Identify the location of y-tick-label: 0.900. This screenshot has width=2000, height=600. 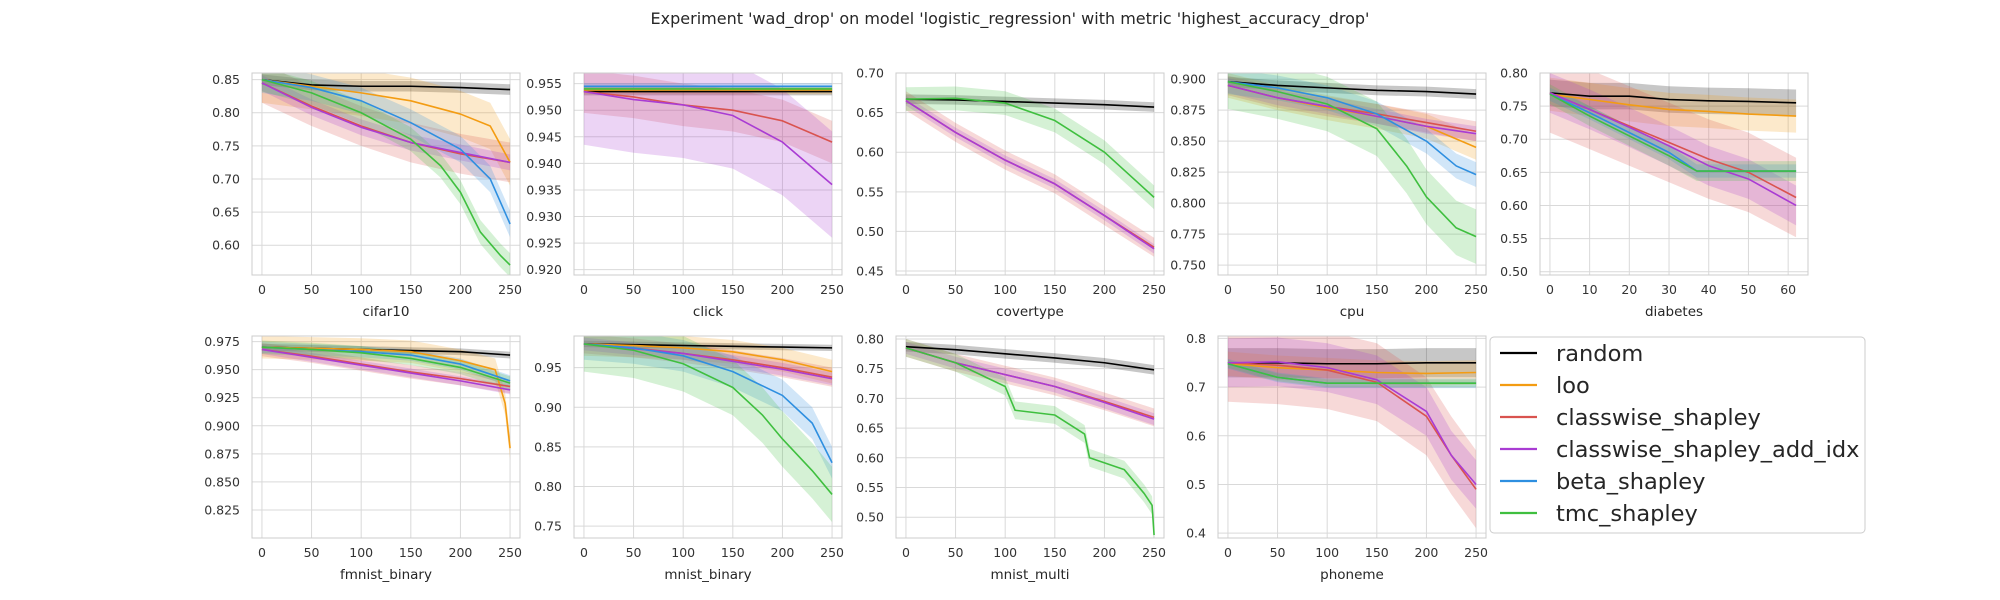
(1188, 79).